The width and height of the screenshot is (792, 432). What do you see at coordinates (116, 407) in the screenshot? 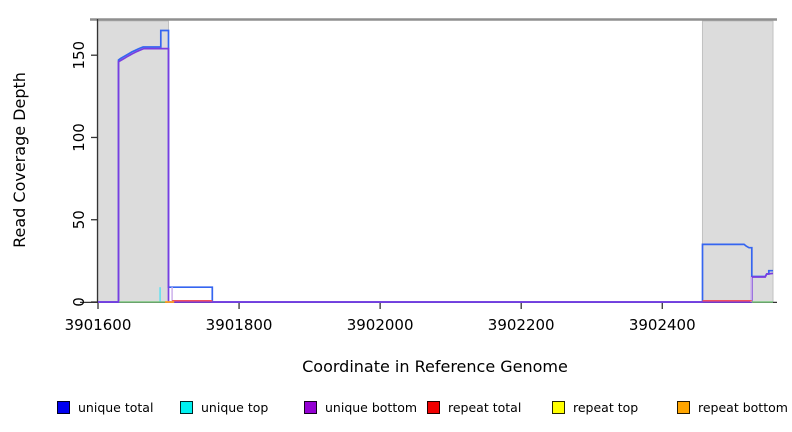
I see `legend-label: unique total` at bounding box center [116, 407].